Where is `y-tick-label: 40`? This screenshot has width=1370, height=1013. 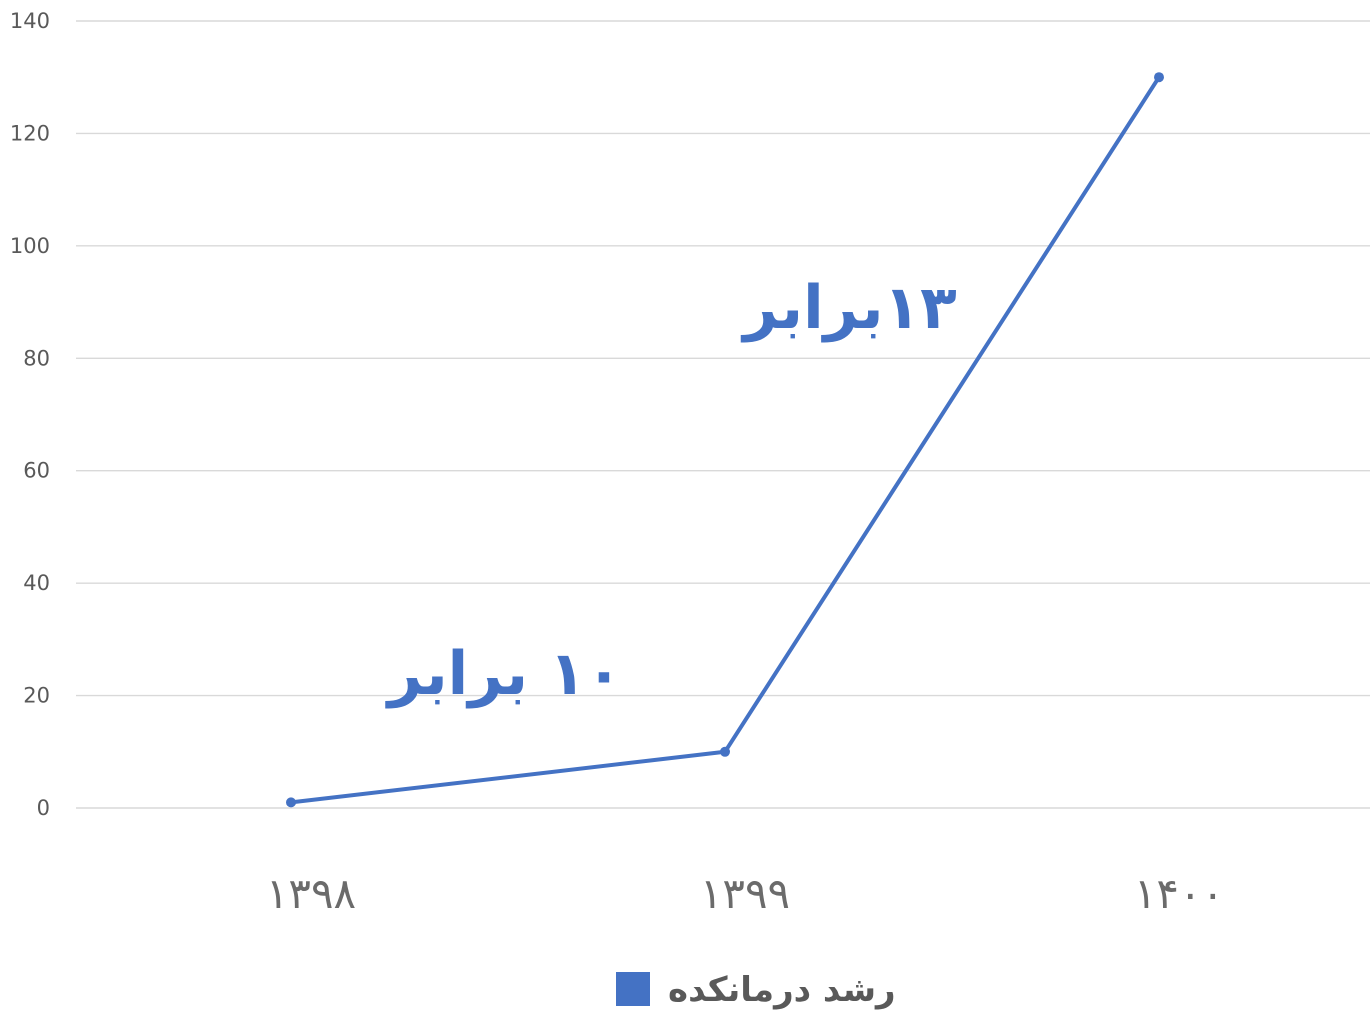 y-tick-label: 40 is located at coordinates (36, 583).